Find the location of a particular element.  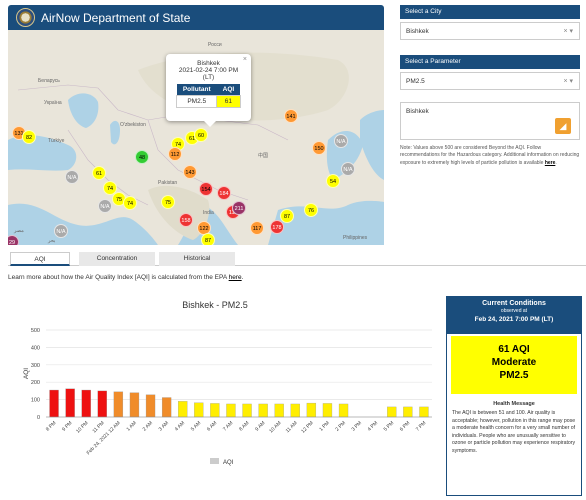

x-tick-label: 1 PM is located at coordinates (324, 426).